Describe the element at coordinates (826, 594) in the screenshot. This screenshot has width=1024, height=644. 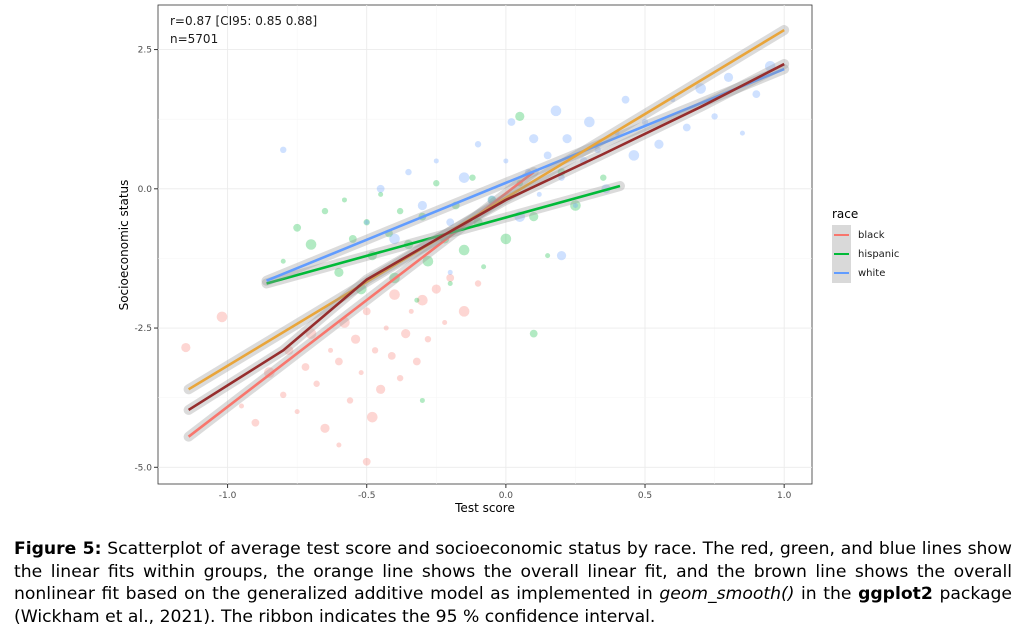
I see `caption-text-2: in the` at that location.